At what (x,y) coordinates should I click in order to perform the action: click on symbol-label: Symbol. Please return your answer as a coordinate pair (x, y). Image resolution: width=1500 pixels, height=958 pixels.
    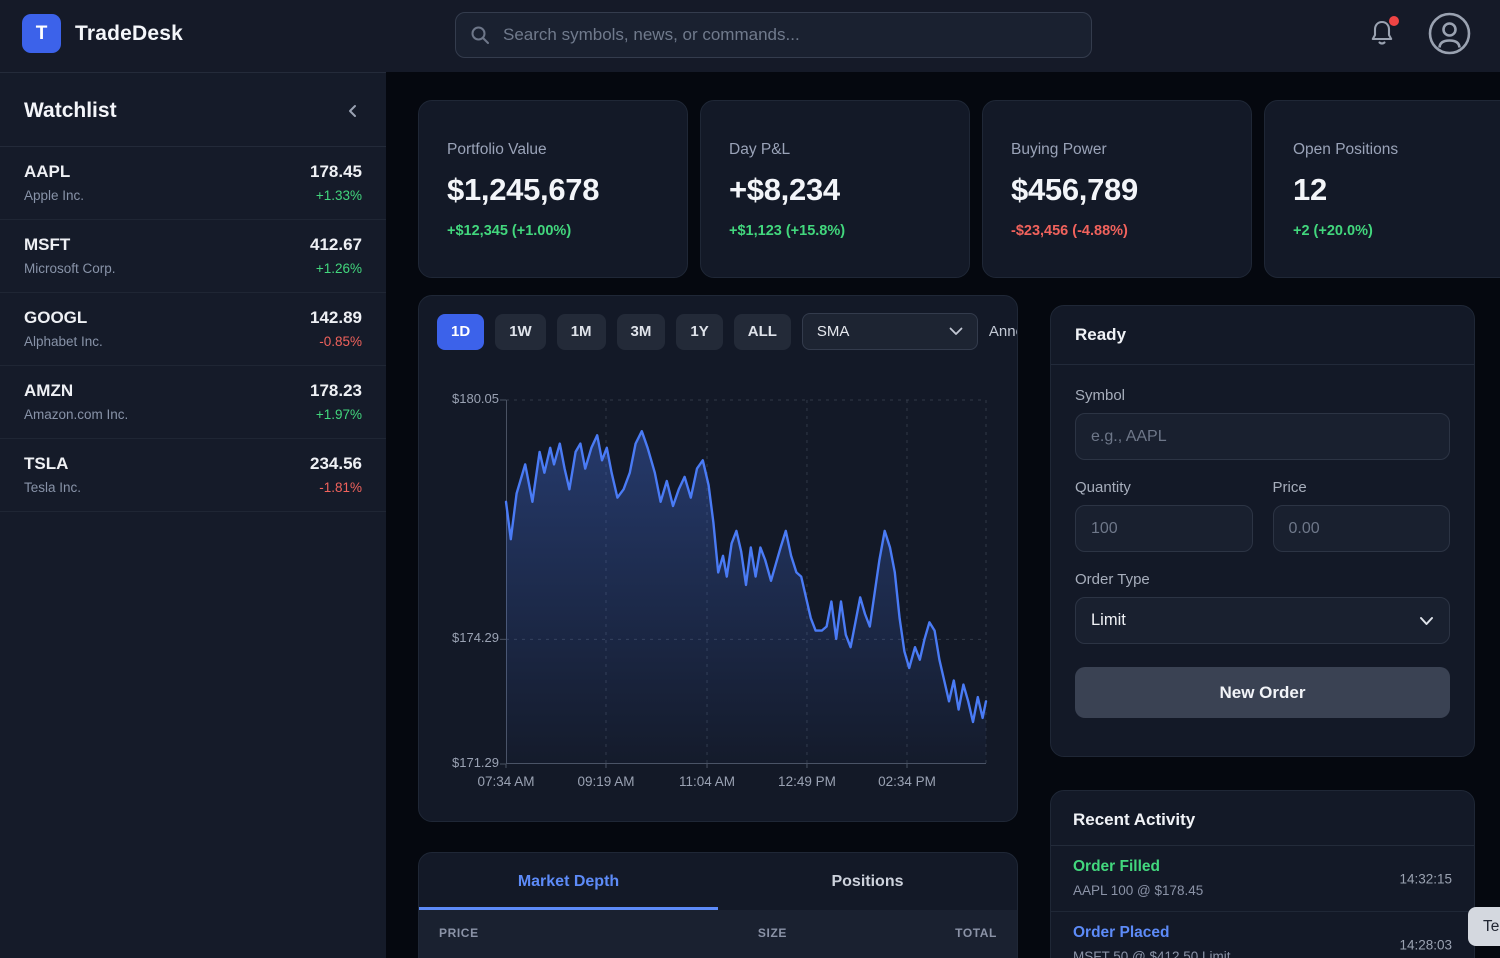
    Looking at the image, I should click on (1100, 395).